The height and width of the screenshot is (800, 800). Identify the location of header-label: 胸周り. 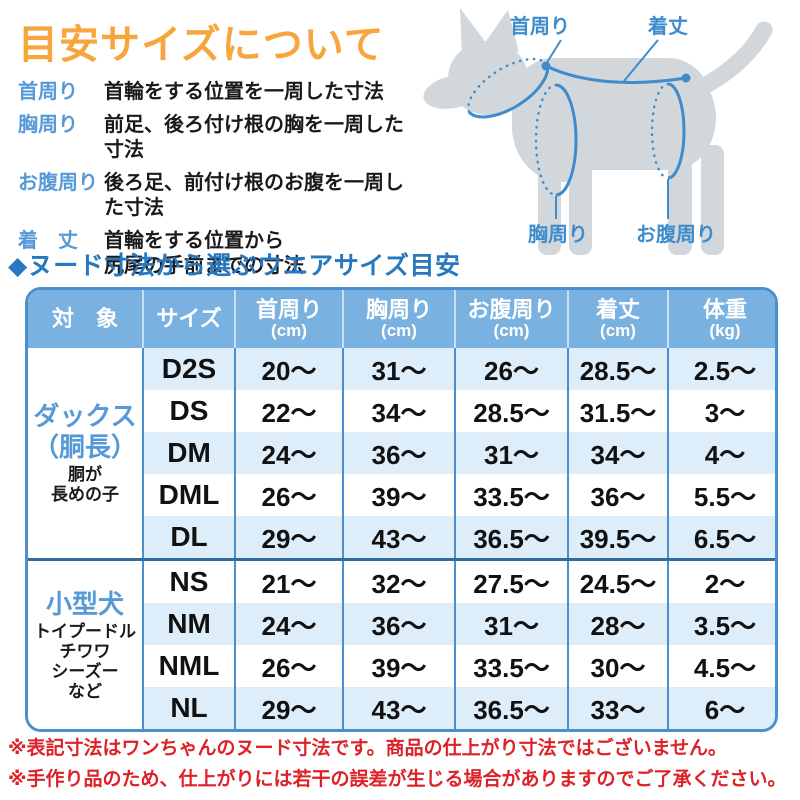
(398, 309).